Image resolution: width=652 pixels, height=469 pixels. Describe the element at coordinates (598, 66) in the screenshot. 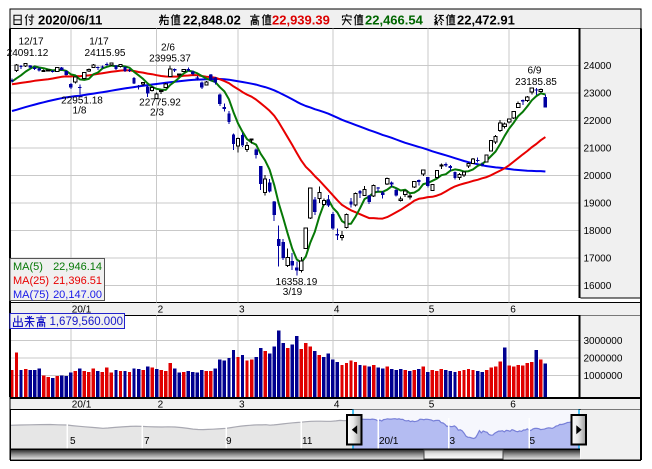

I see `svg-text: 24000` at that location.